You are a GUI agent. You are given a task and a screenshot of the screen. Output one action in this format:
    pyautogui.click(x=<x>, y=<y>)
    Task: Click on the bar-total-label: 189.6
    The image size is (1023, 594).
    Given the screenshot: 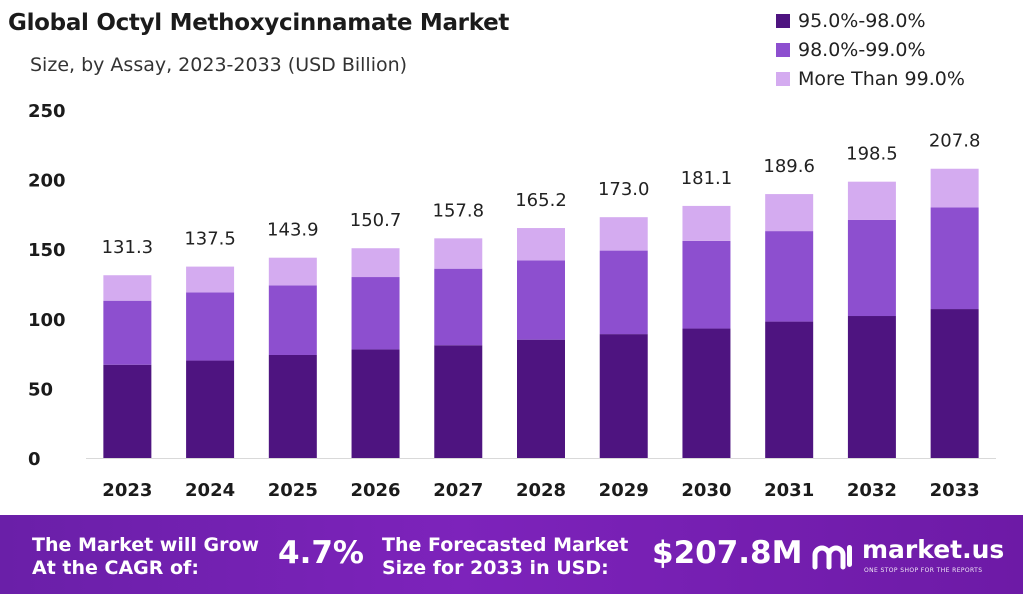 What is the action you would take?
    pyautogui.click(x=789, y=166)
    